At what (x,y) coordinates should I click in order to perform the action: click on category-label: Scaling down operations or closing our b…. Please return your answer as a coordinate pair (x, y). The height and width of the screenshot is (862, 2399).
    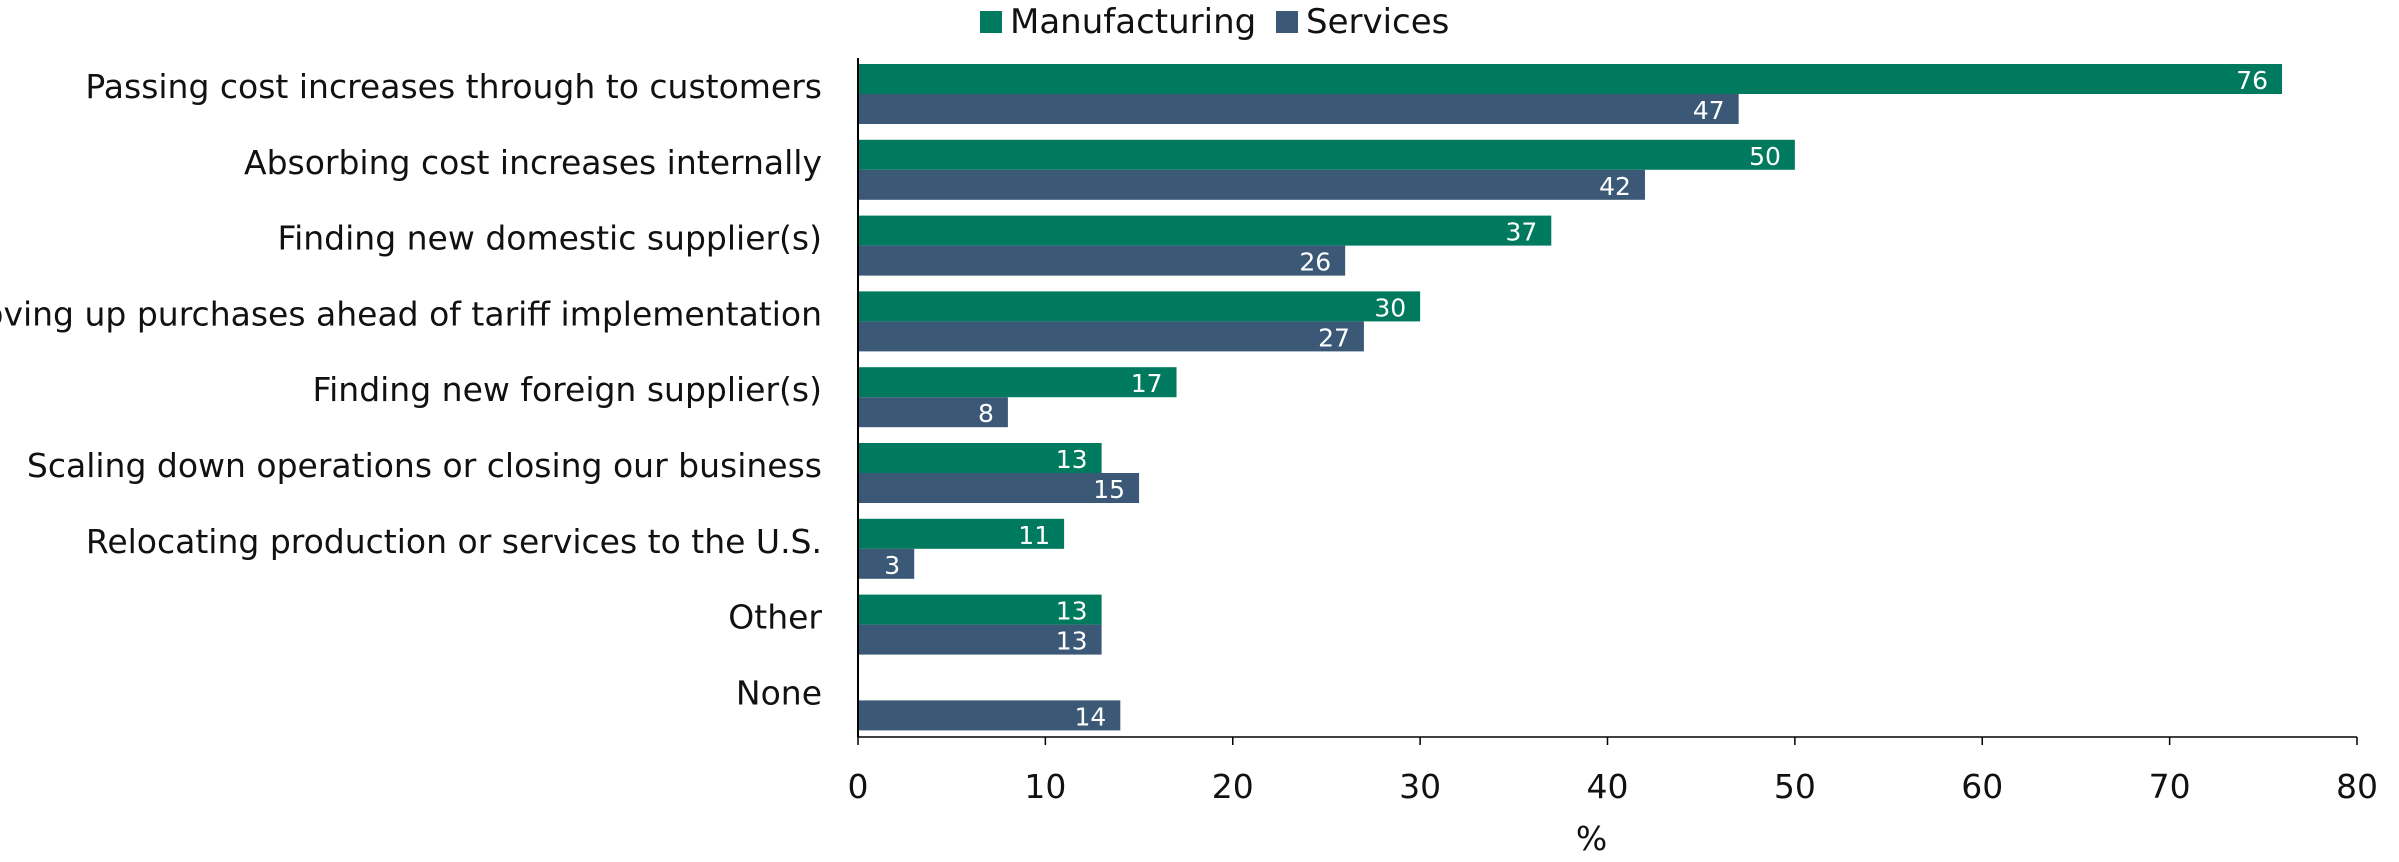
    Looking at the image, I should click on (424, 465).